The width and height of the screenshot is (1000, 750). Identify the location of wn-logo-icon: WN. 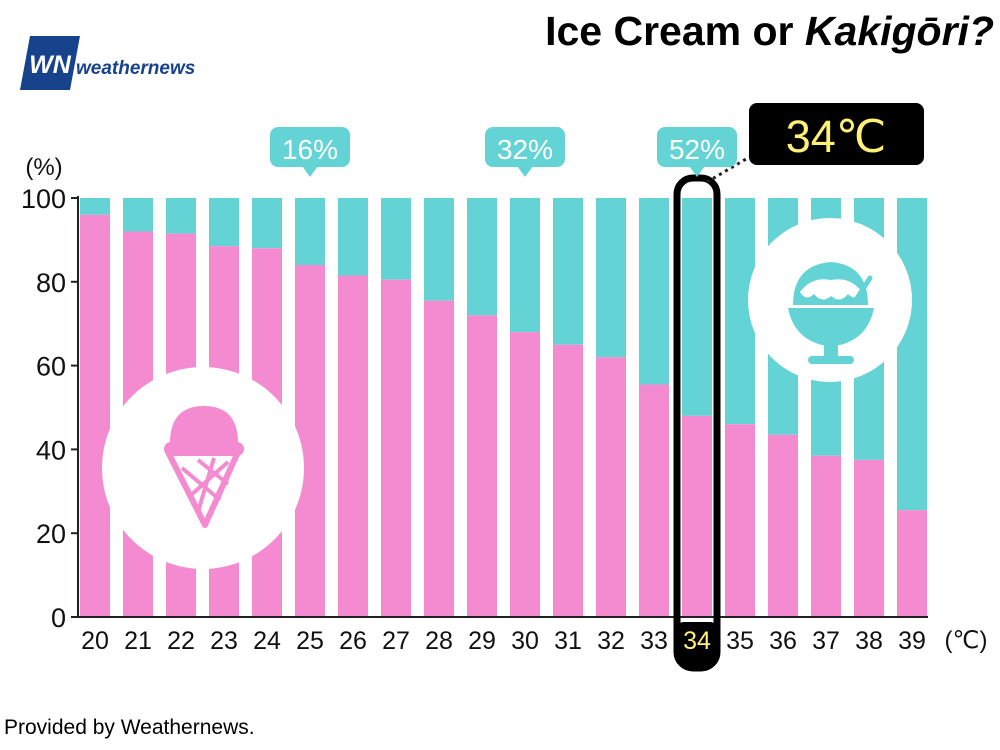
(50, 63).